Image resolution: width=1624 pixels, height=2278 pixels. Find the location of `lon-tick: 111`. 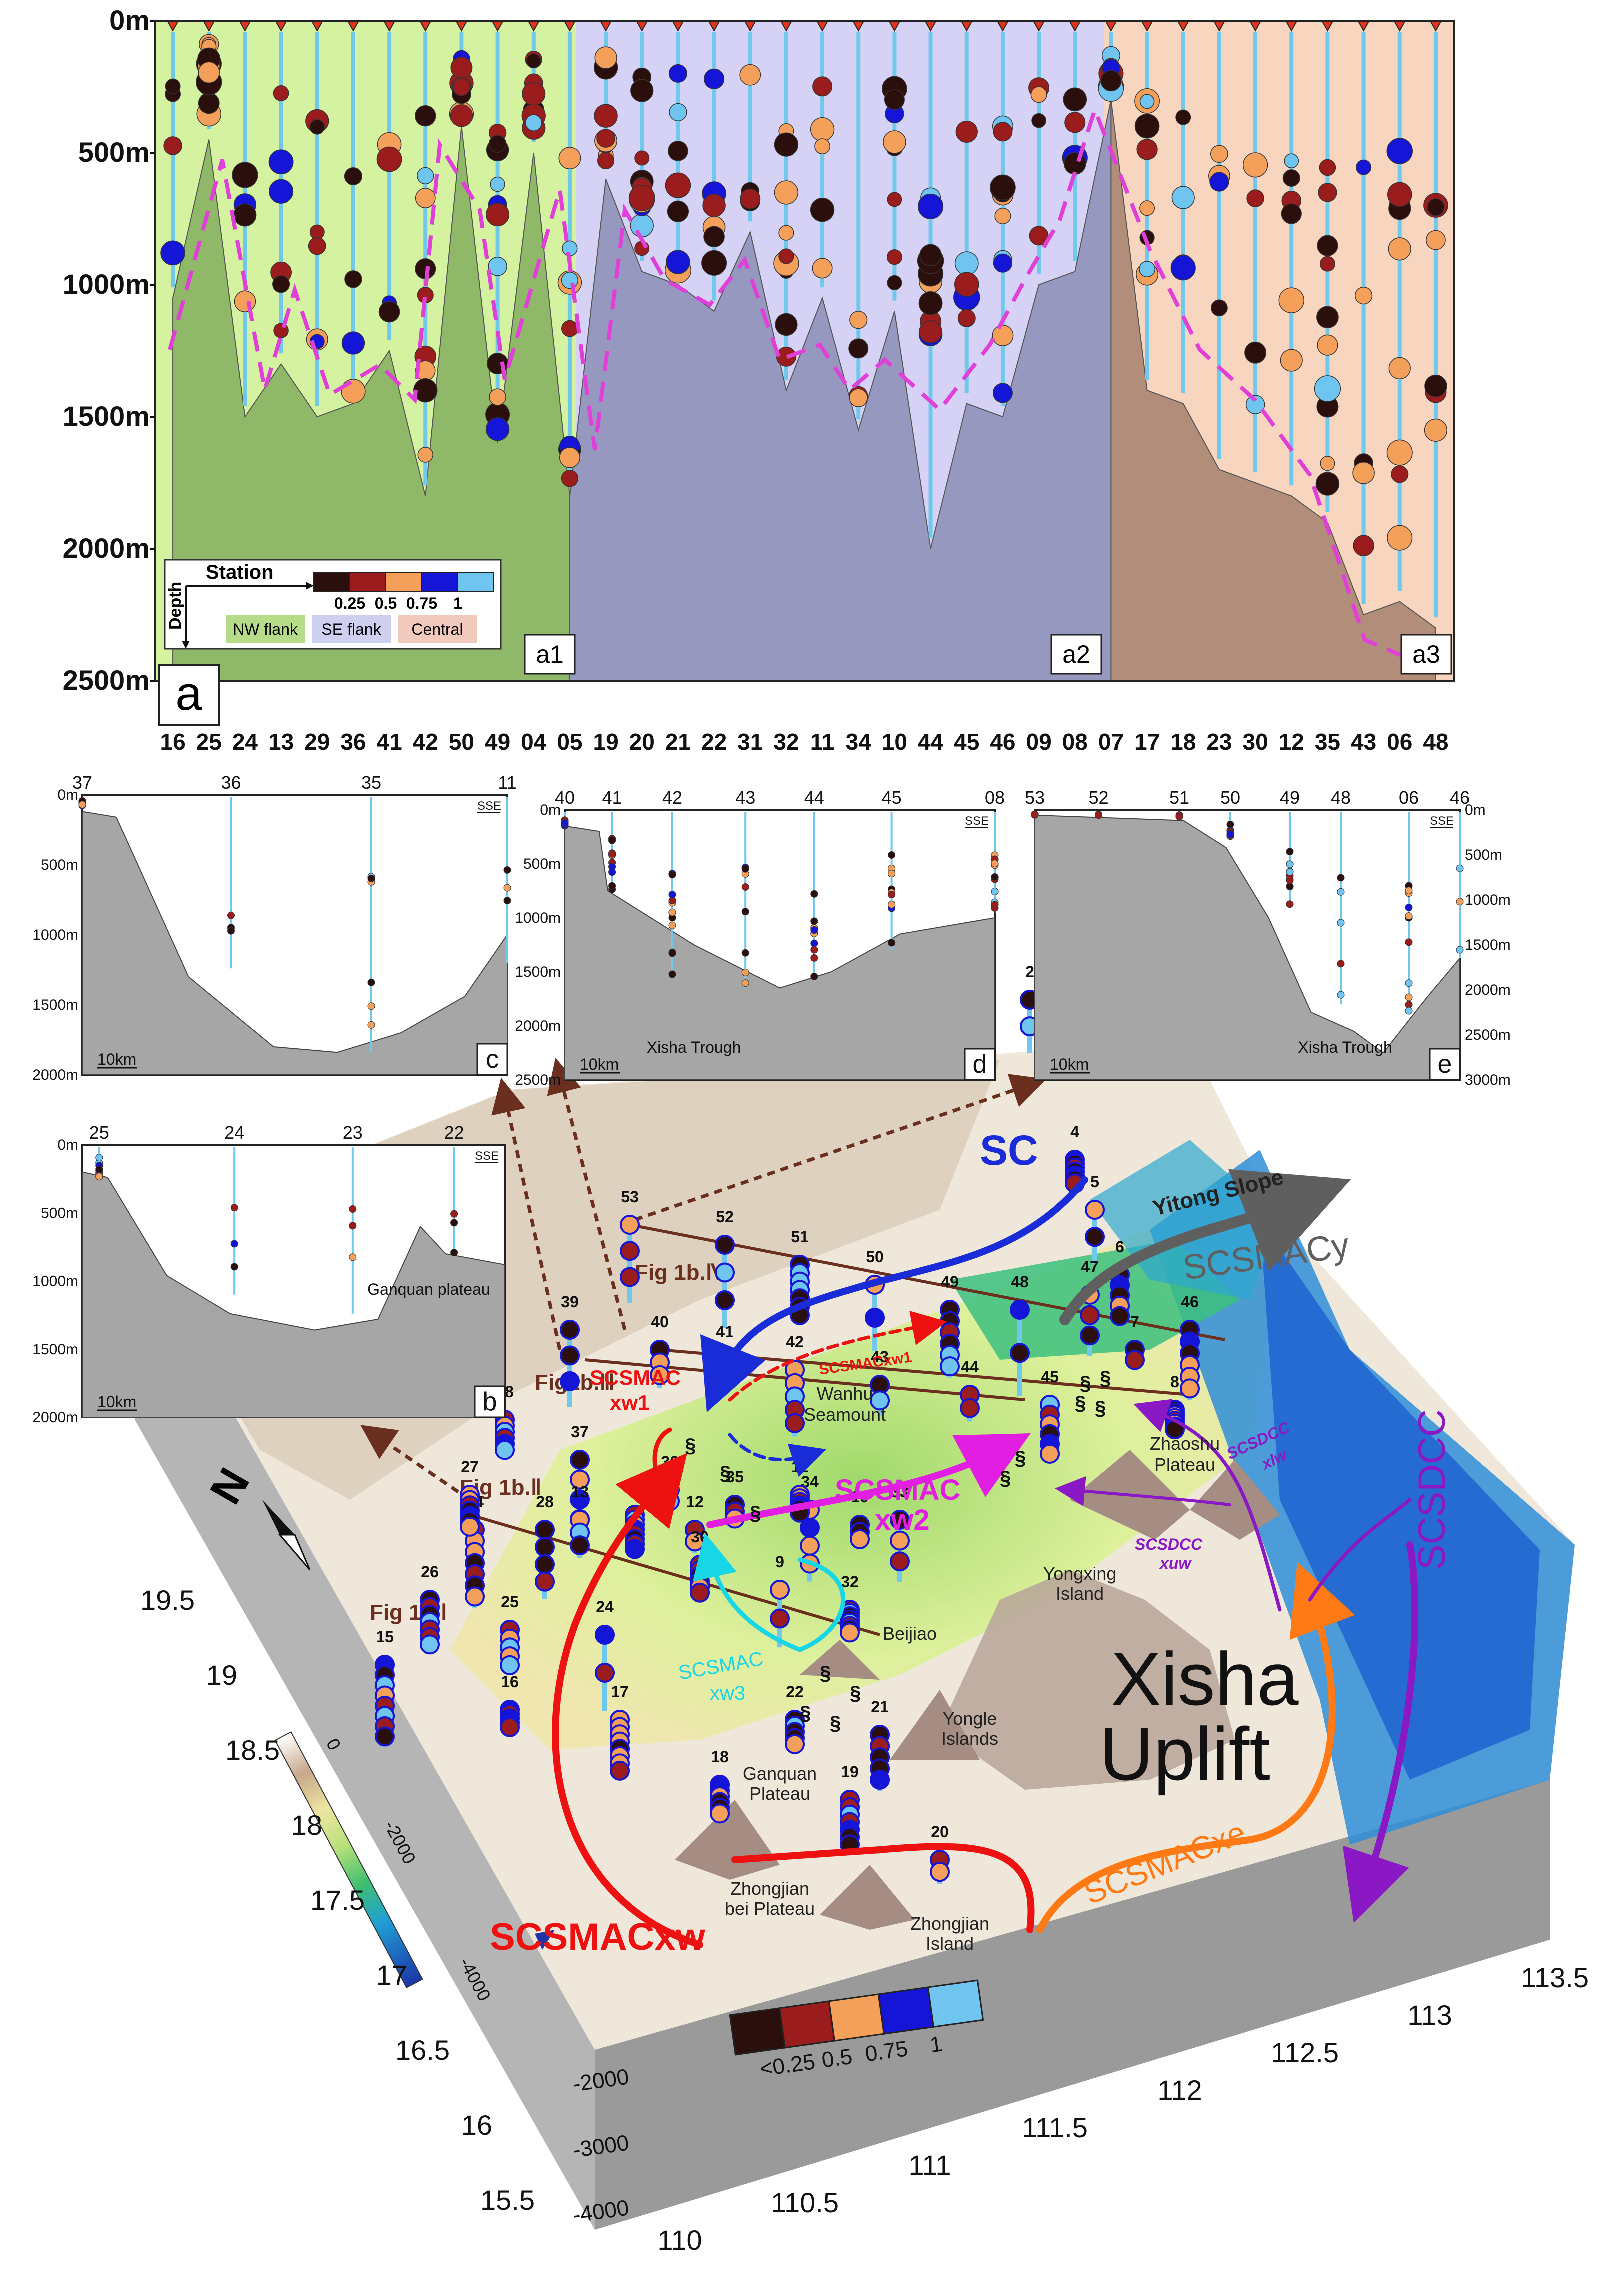

lon-tick: 111 is located at coordinates (929, 2165).